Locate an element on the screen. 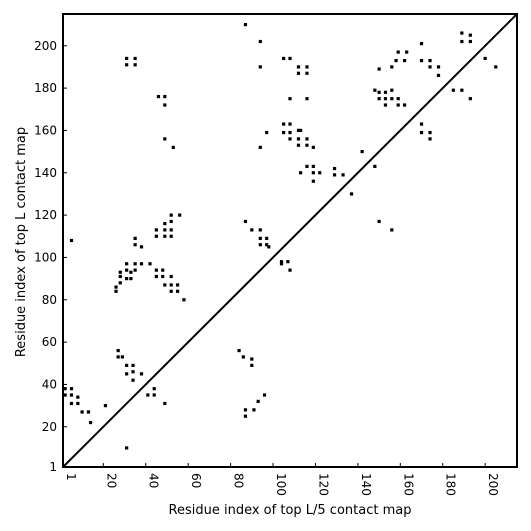 The height and width of the screenshot is (531, 531). y-tick-label: 140 is located at coordinates (45, 173).